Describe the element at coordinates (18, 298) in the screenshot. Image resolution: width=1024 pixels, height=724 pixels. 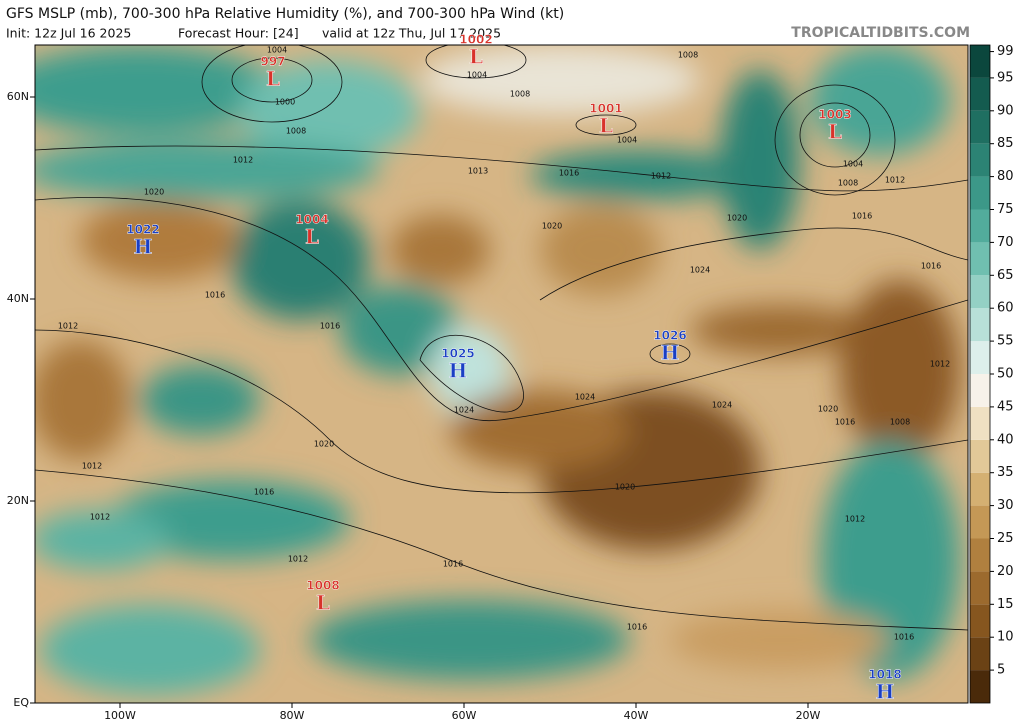
I see `lat-label: 40N` at that location.